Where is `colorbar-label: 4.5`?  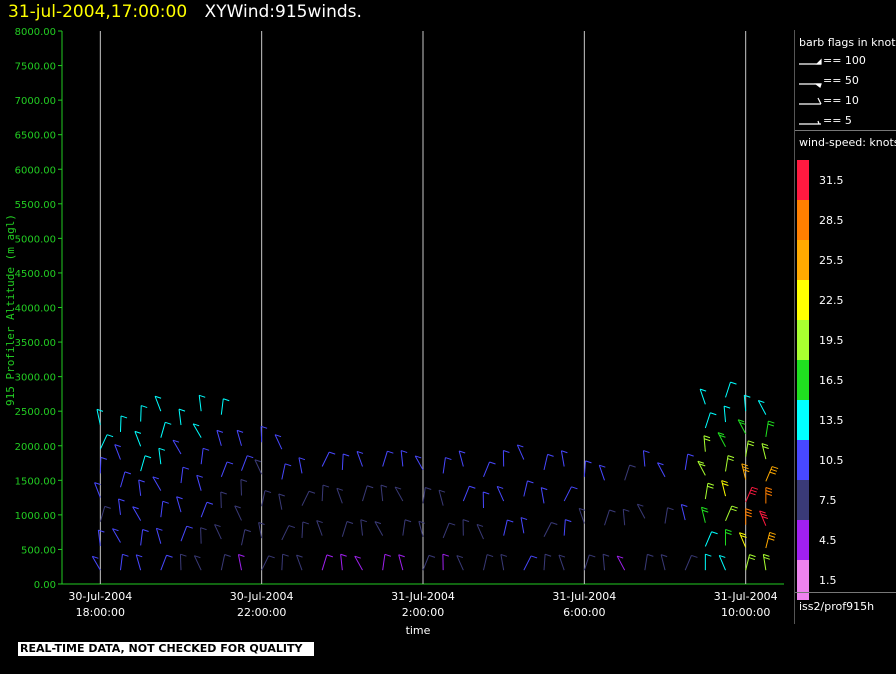
colorbar-label: 4.5 is located at coordinates (828, 540).